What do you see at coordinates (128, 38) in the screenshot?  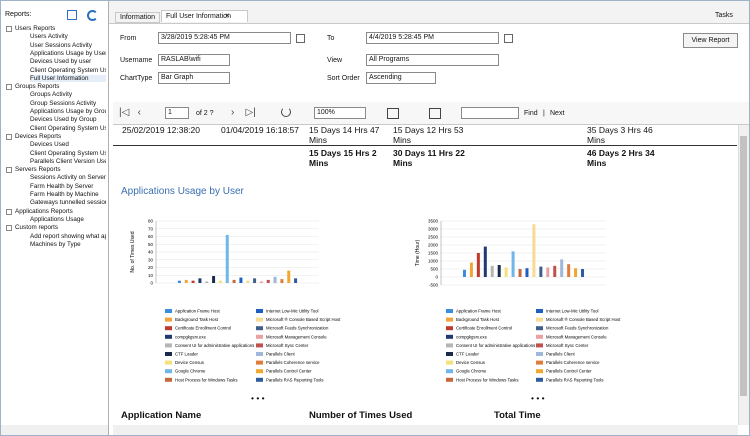 I see `label: From` at bounding box center [128, 38].